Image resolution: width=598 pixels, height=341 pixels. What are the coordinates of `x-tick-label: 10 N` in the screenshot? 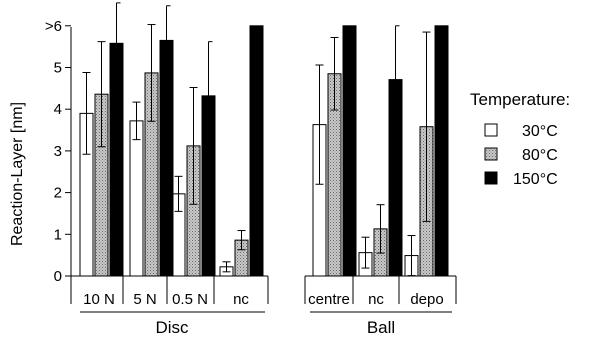 It's located at (99, 299).